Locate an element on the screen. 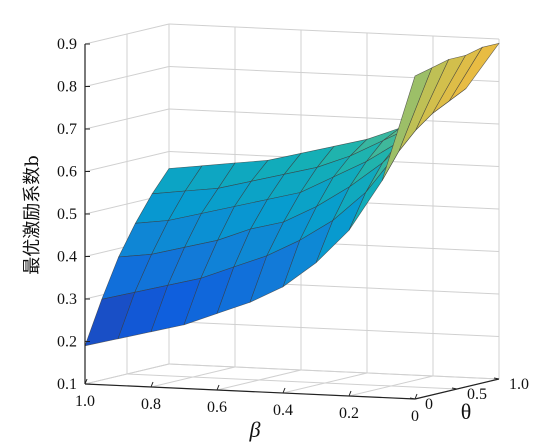 Image resolution: width=549 pixels, height=446 pixels. z-tick-label: 0.1 is located at coordinates (67, 384).